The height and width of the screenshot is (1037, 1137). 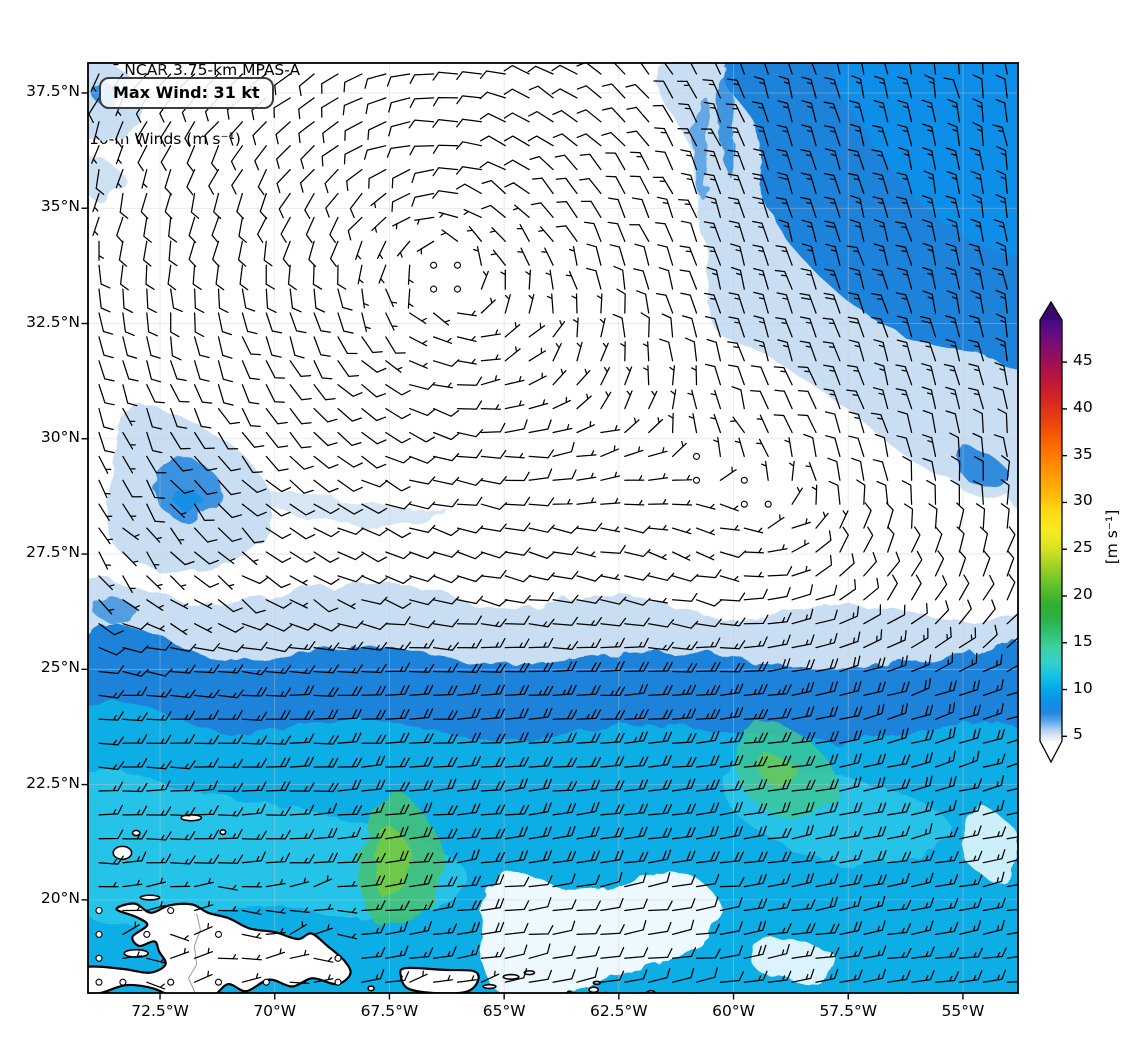 I want to click on colorbar-tick-label: 15, so click(x=1083, y=640).